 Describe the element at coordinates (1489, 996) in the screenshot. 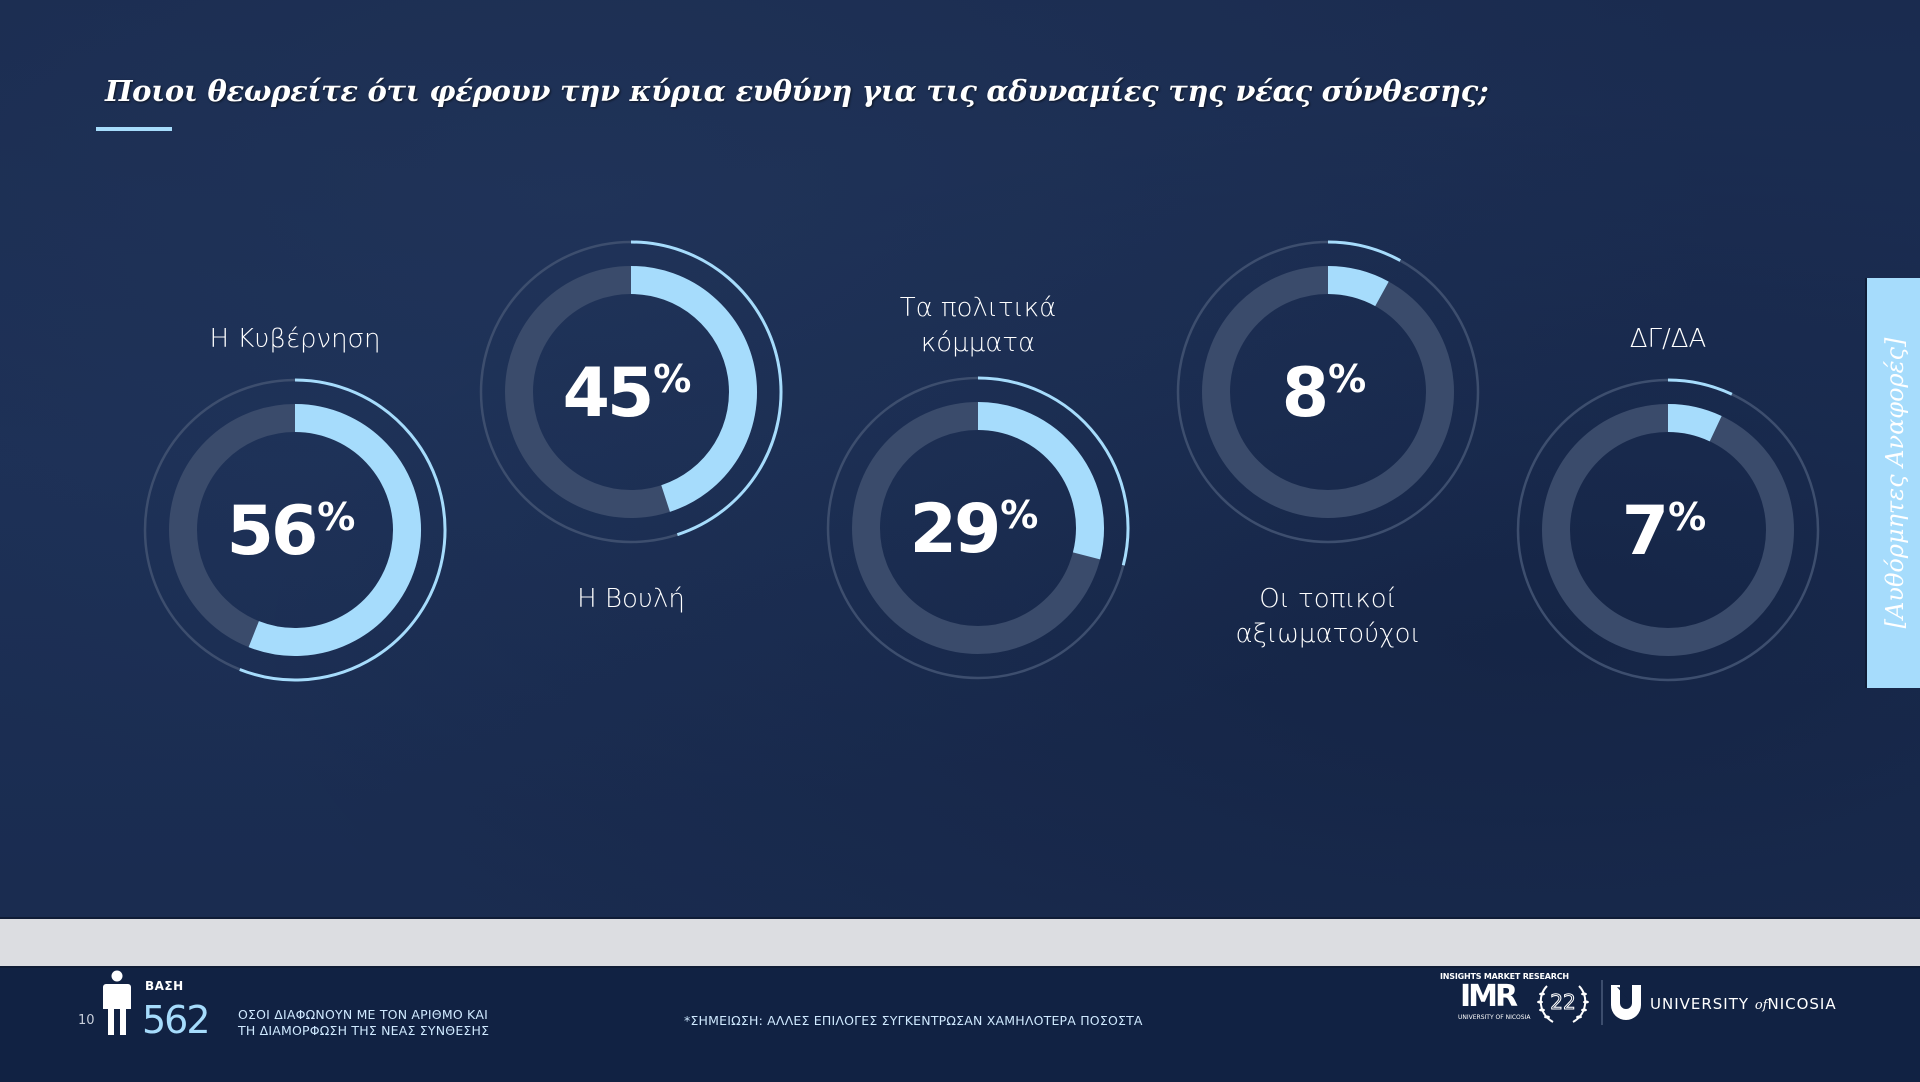

I see `imr-logo-main: IMR` at that location.